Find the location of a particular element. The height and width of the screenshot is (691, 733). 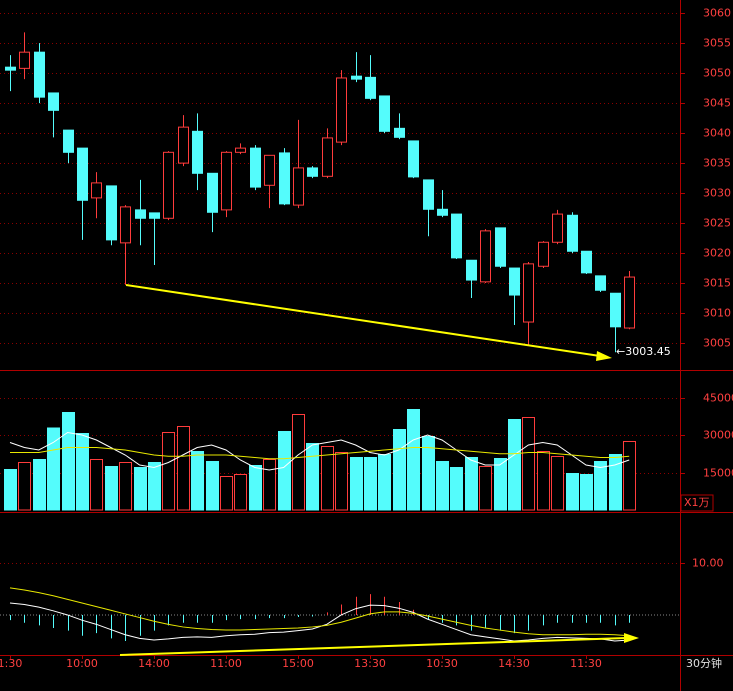

x-tick-label: 14:30 is located at coordinates (514, 663).